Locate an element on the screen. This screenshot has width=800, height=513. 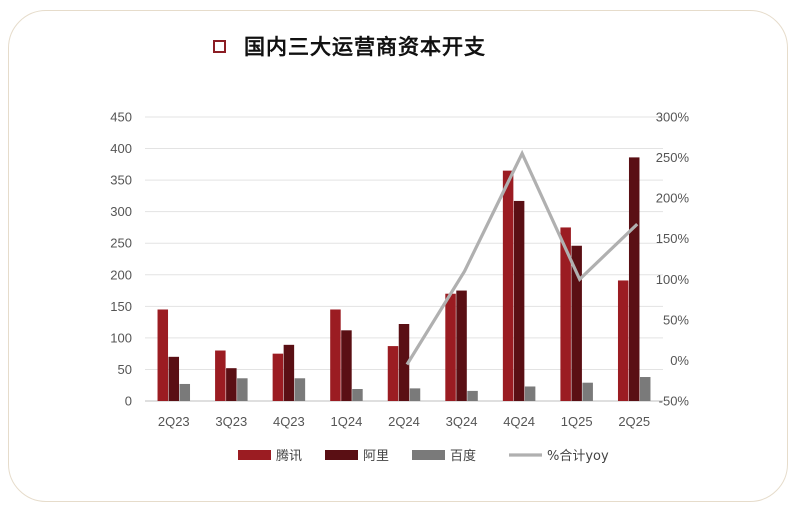
bar-腾讯-1Q24 is located at coordinates (335, 355).